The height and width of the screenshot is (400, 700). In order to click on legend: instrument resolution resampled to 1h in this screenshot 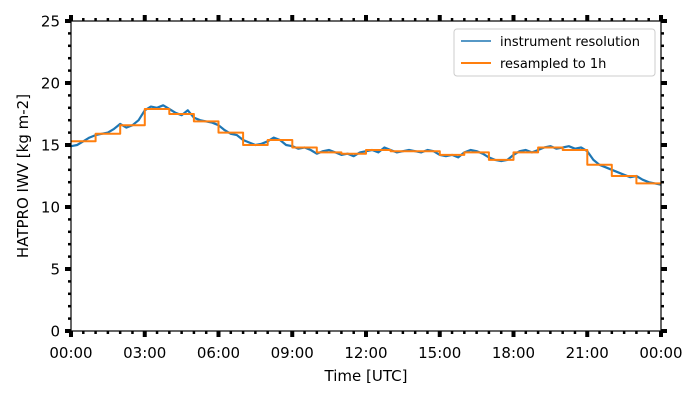, I will do `click(554, 52)`.